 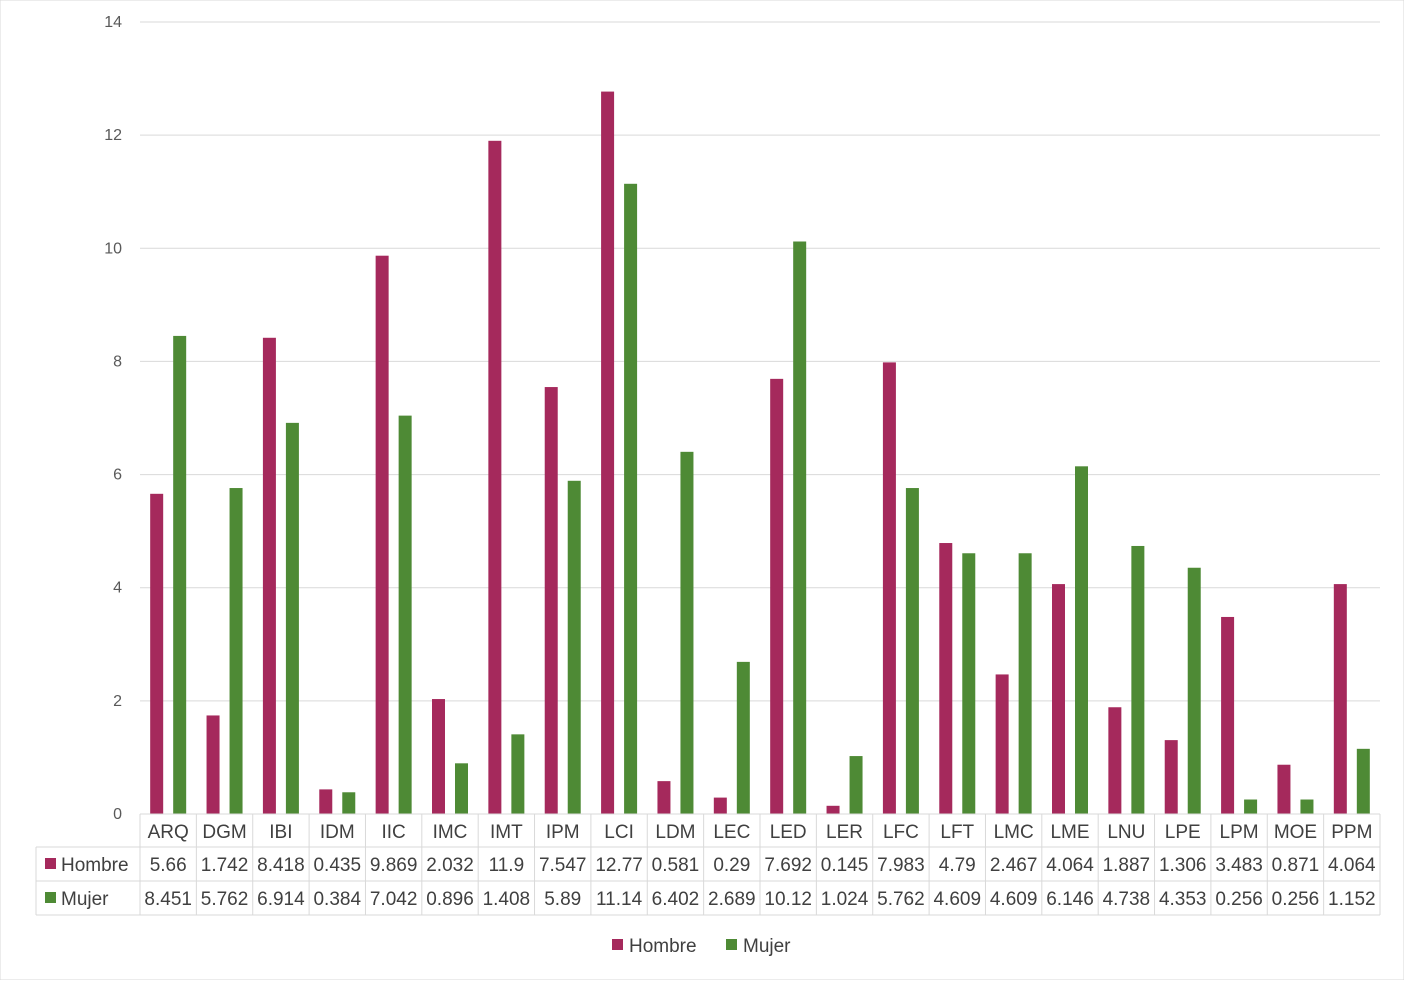 I want to click on bar-mujer-lfc, so click(x=912, y=651).